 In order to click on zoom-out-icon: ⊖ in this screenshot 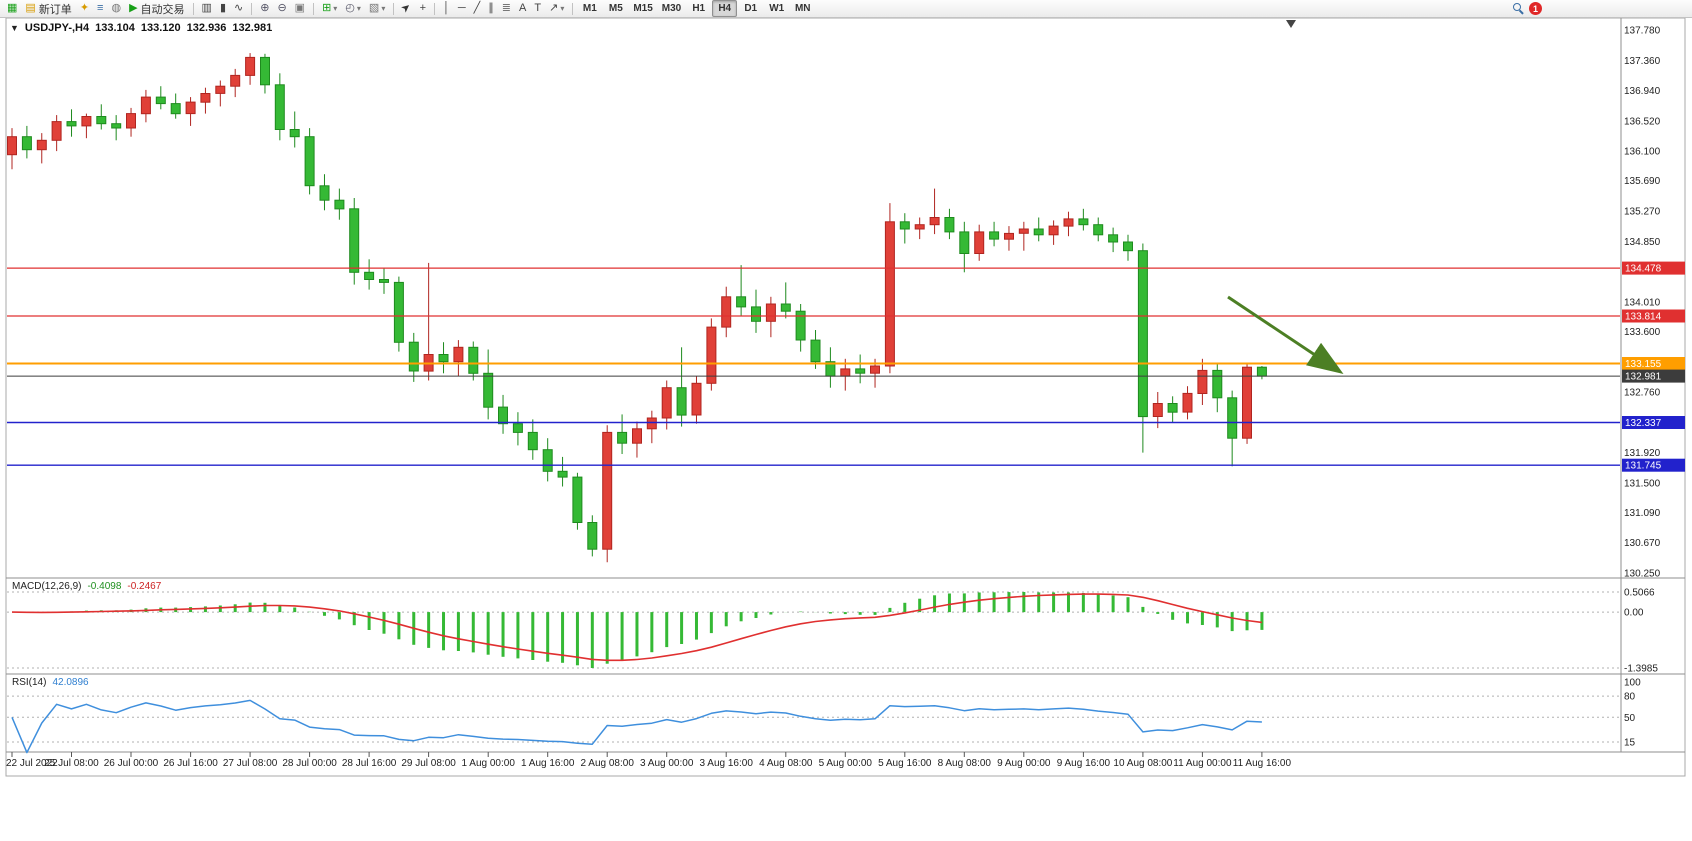, I will do `click(282, 8)`.